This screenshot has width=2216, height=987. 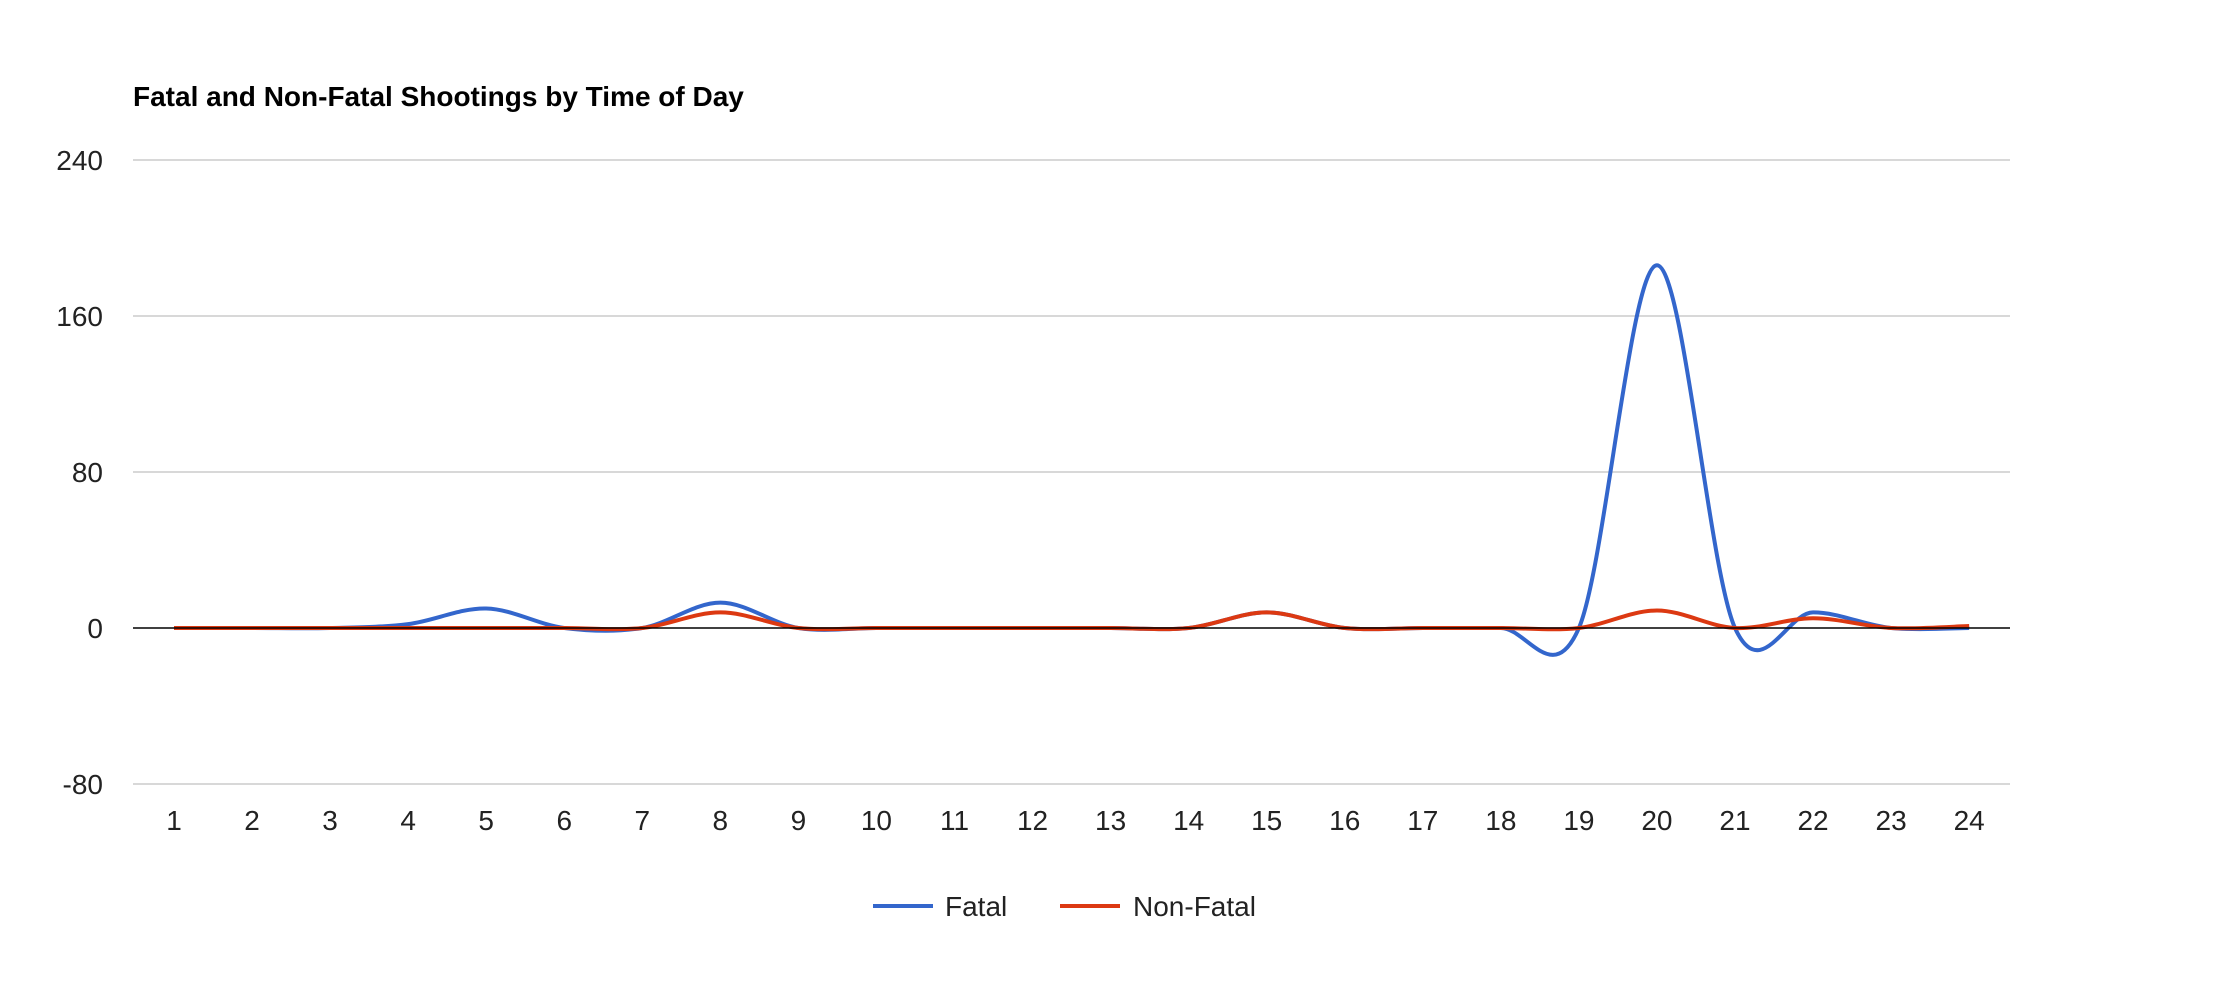 What do you see at coordinates (79, 316) in the screenshot?
I see `y-tick-label: 160` at bounding box center [79, 316].